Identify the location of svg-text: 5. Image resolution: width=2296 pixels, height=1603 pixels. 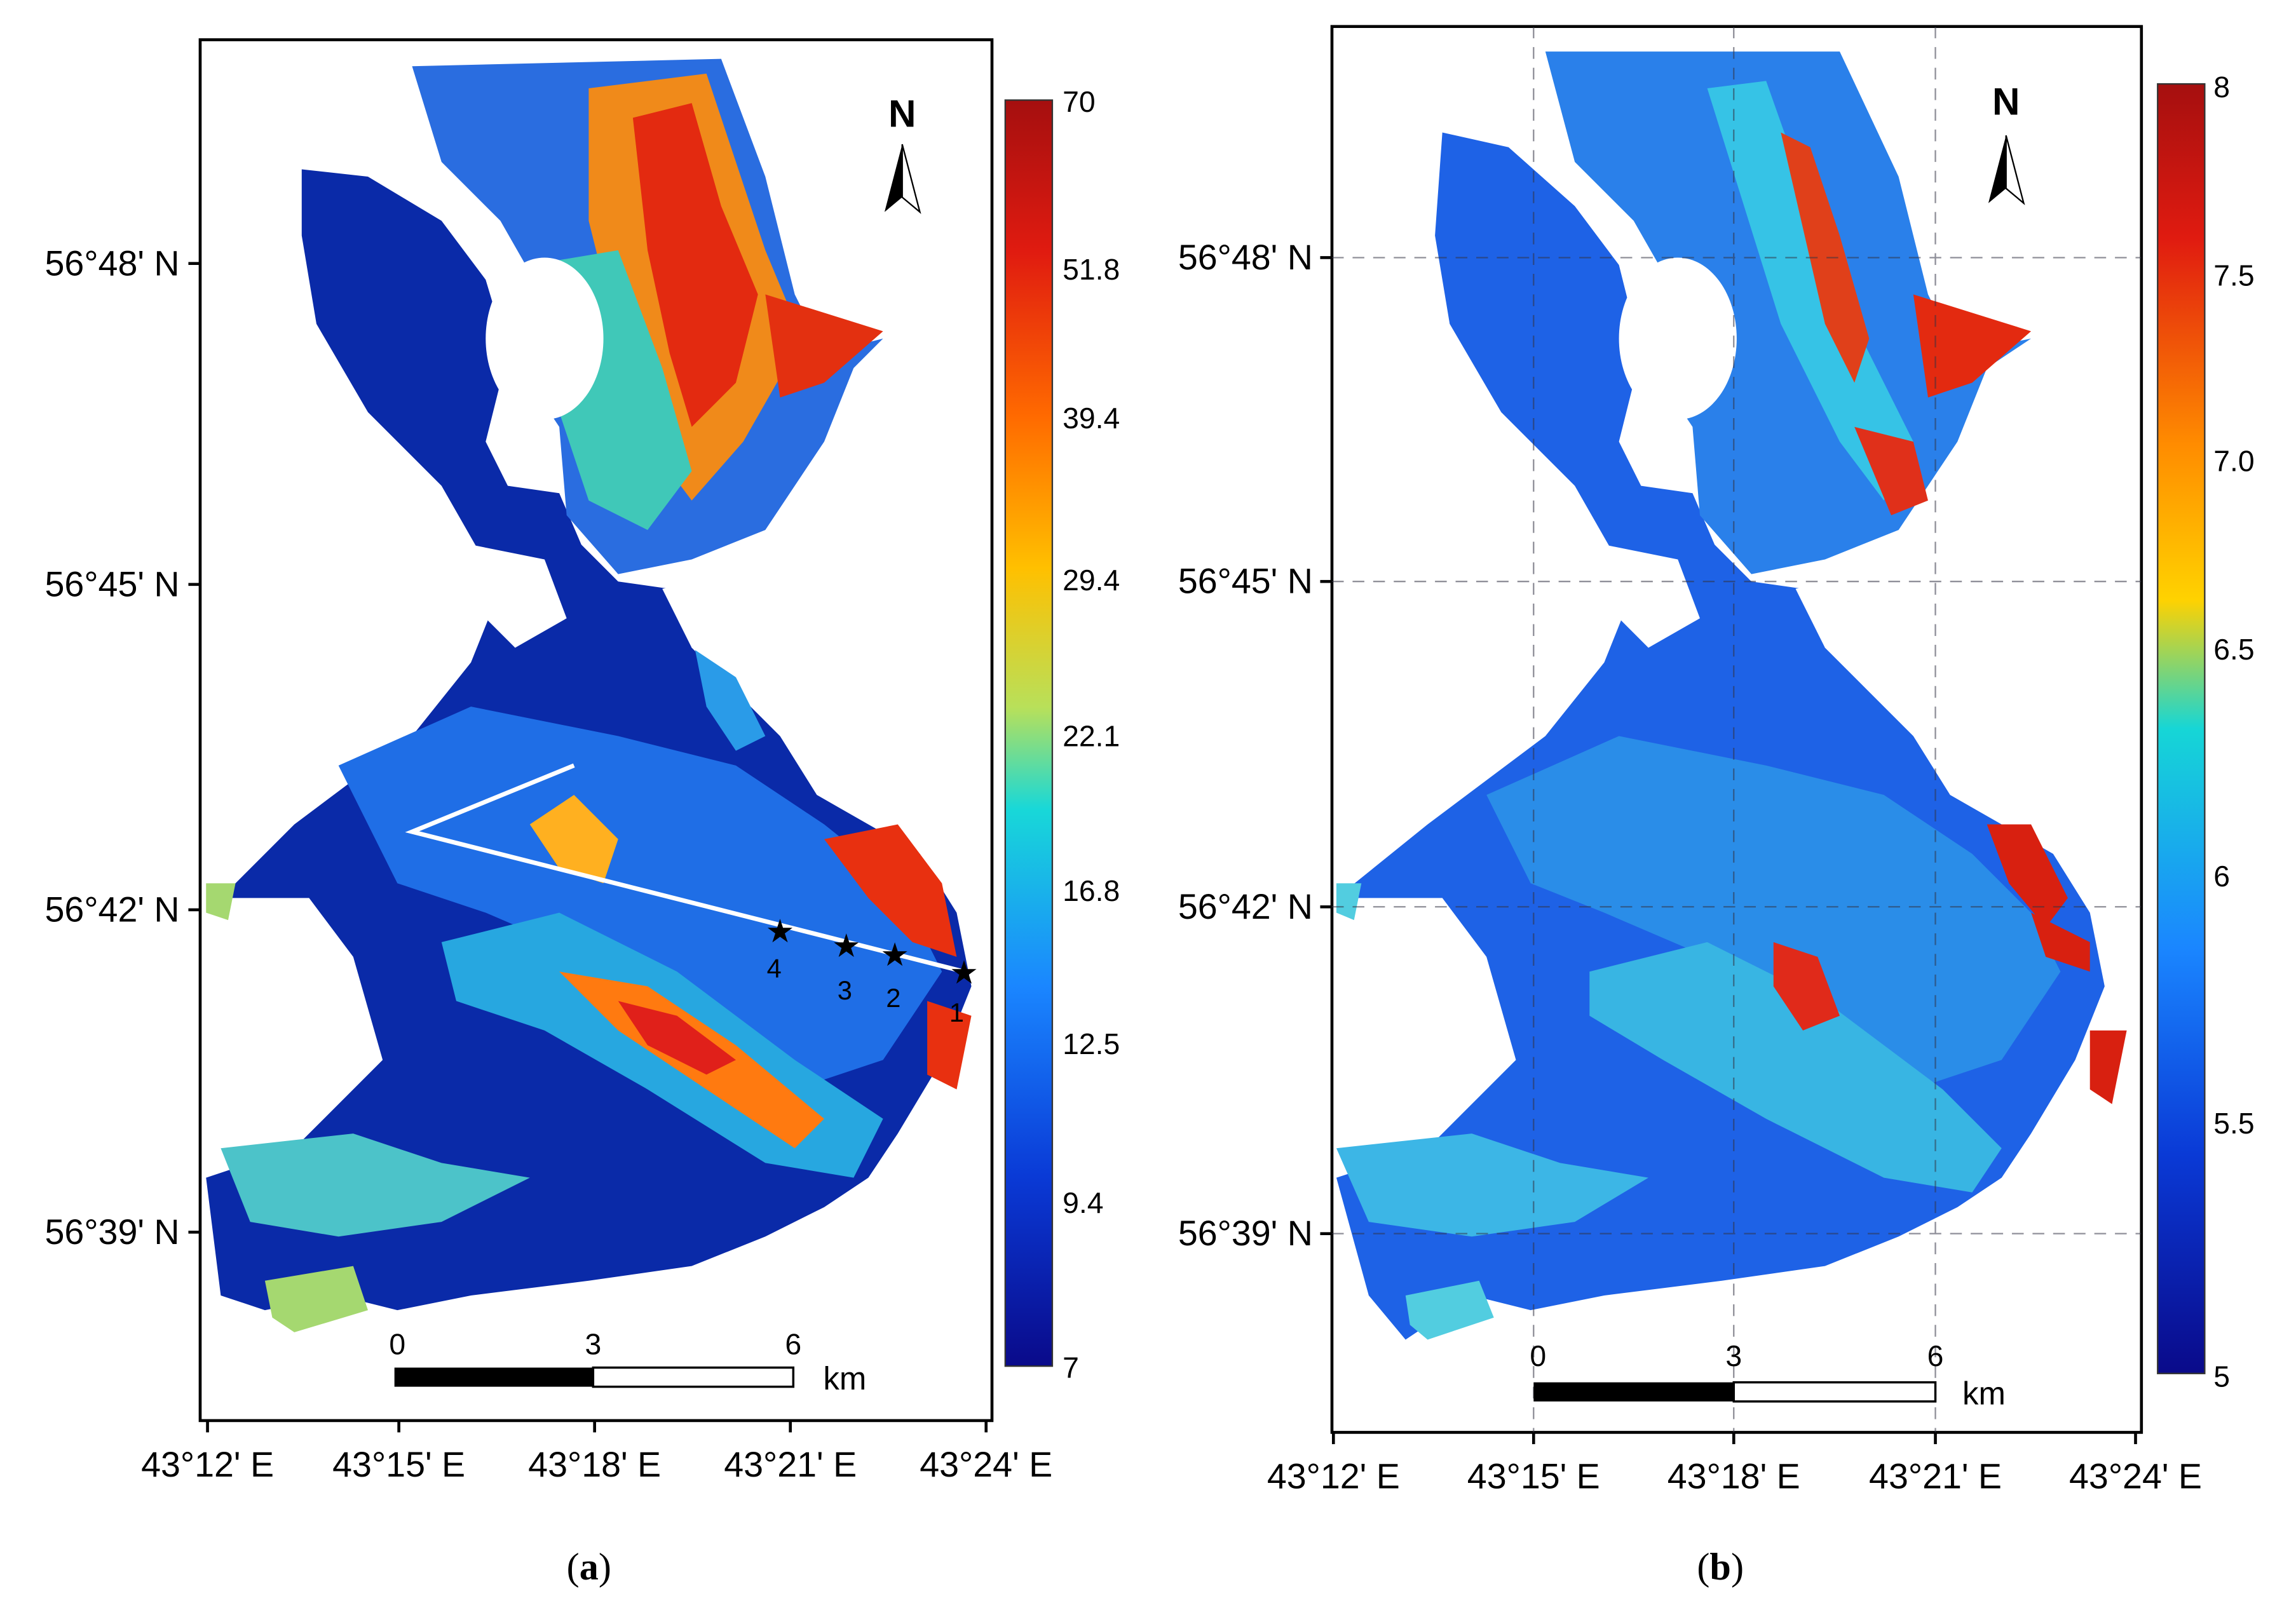
(2221, 1377).